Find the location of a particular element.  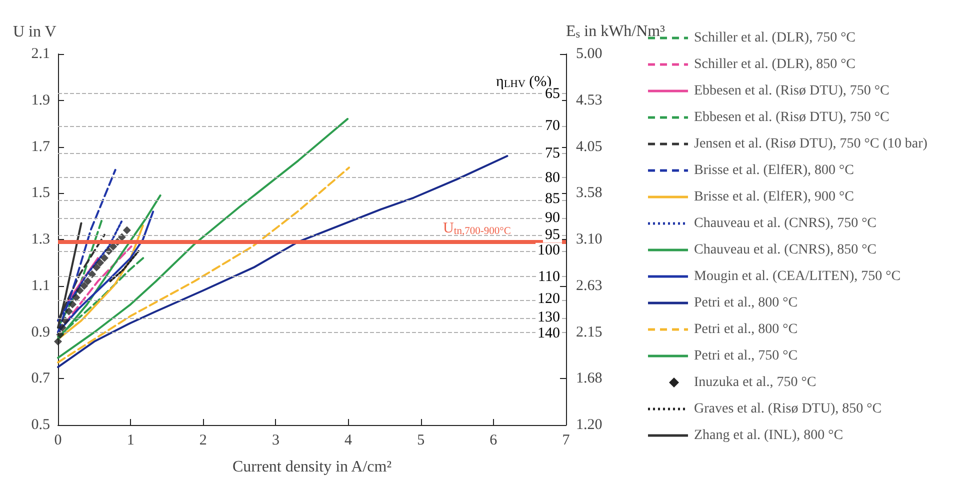

x-tick-label: 7 is located at coordinates (566, 440).